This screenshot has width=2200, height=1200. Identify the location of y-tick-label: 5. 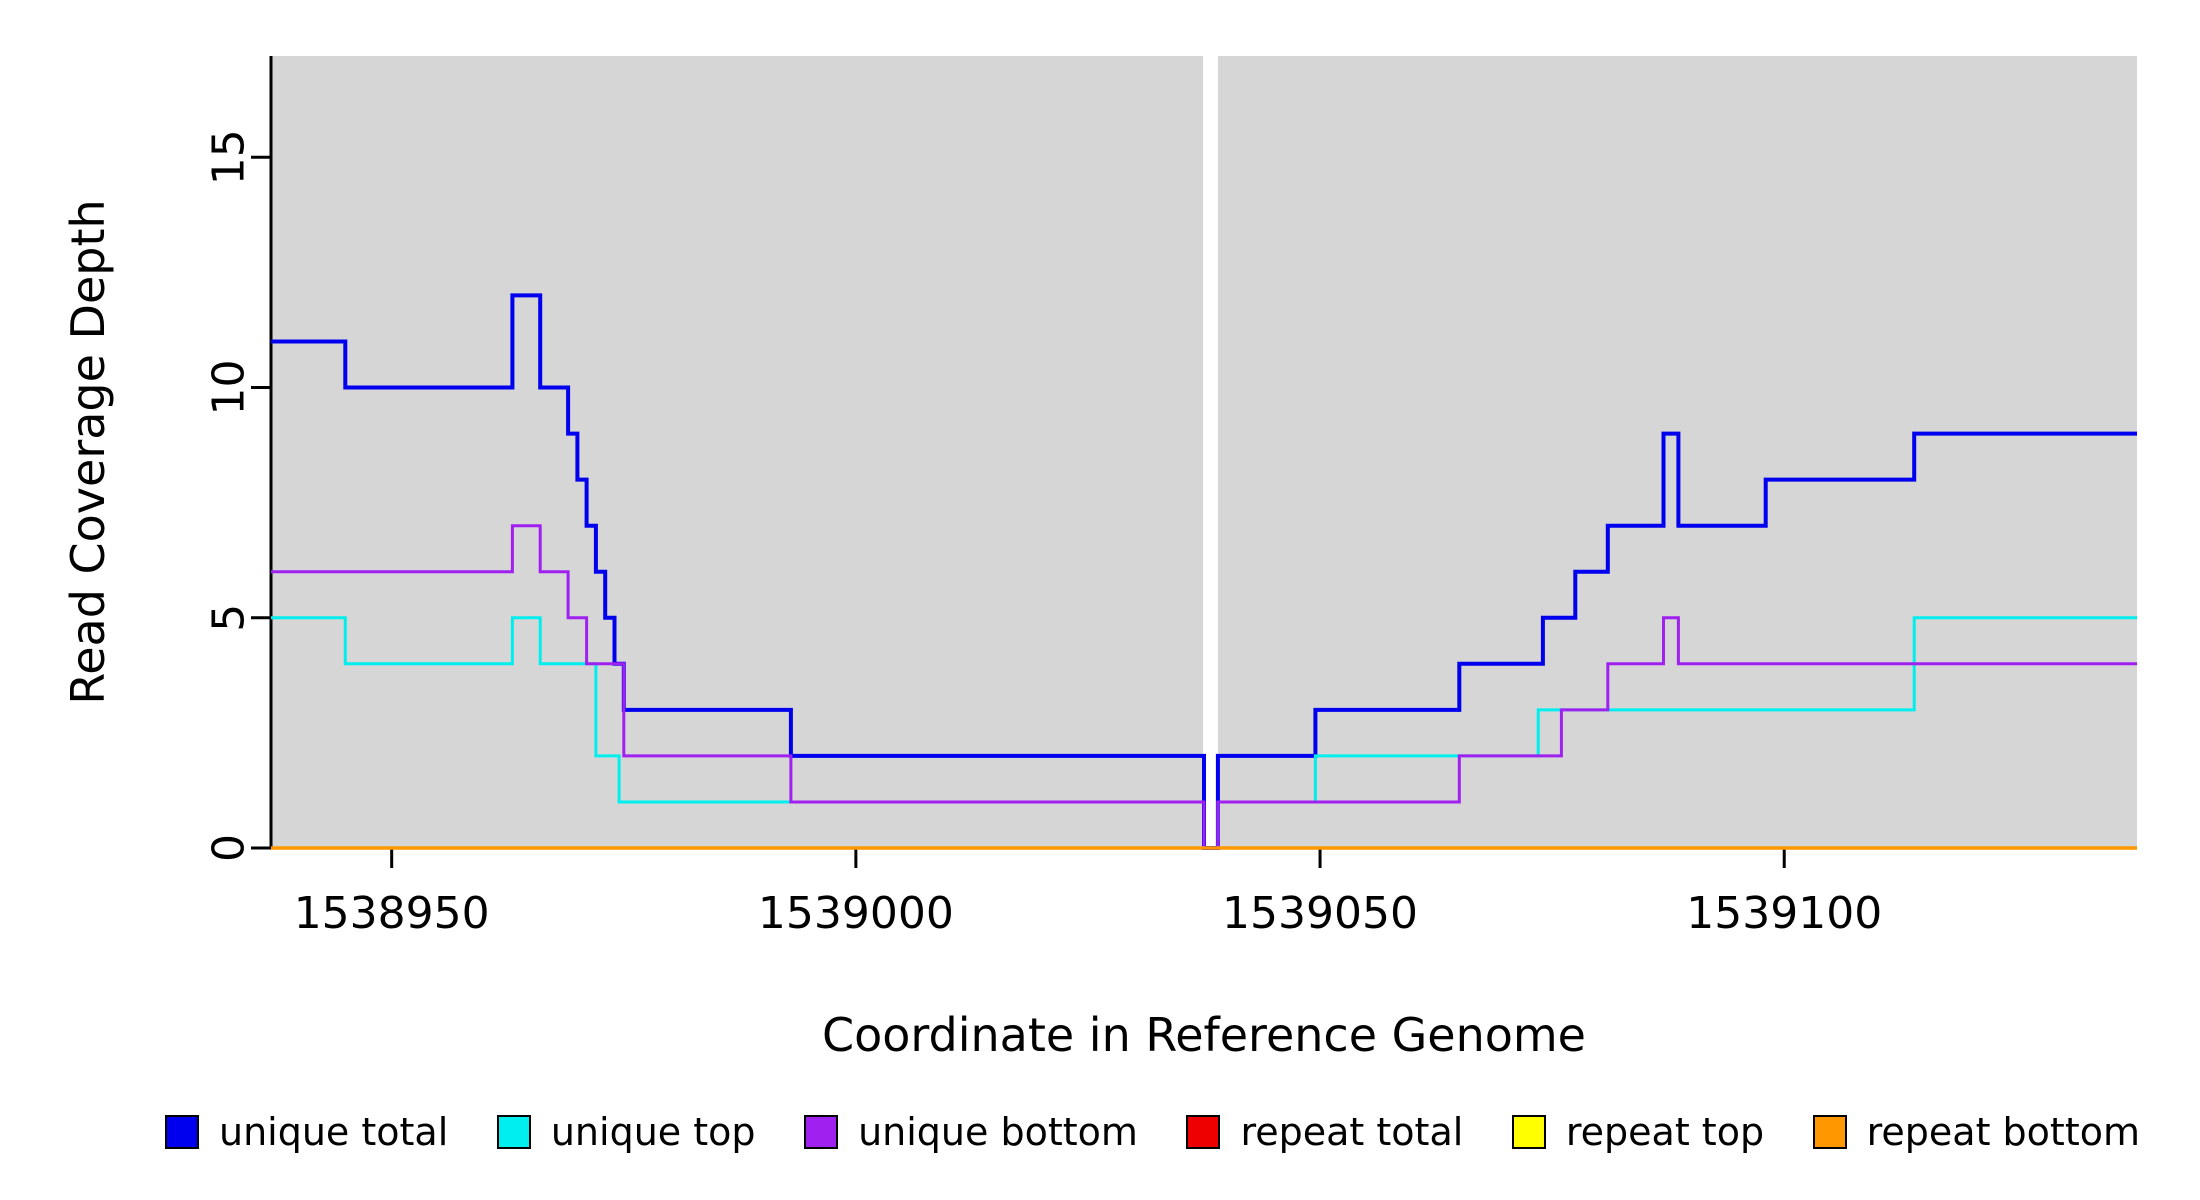
(229, 618).